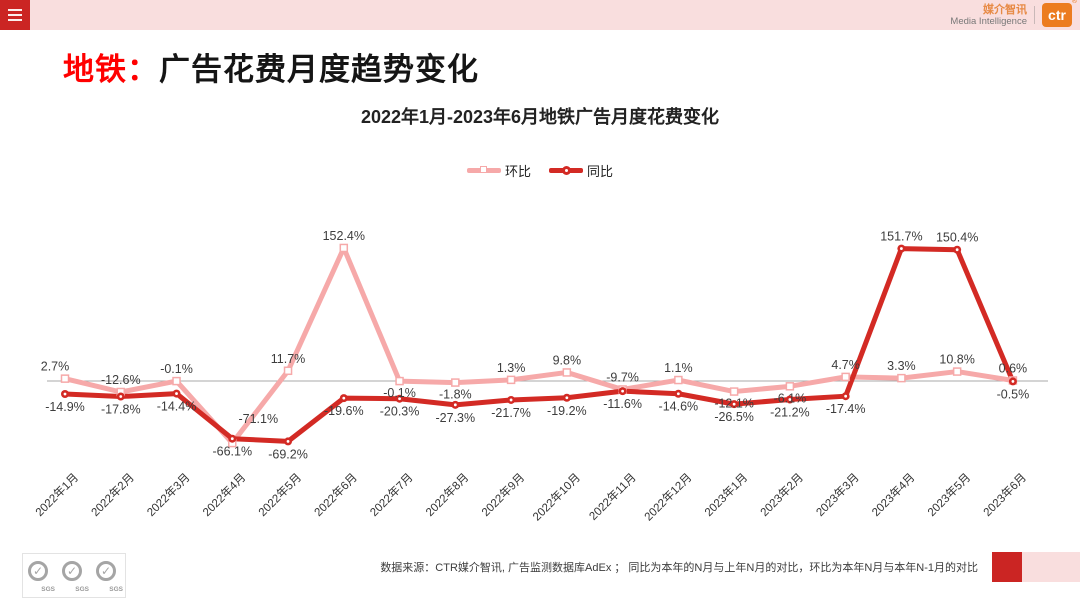  I want to click on yoy-value-label: -21.2%, so click(790, 413).